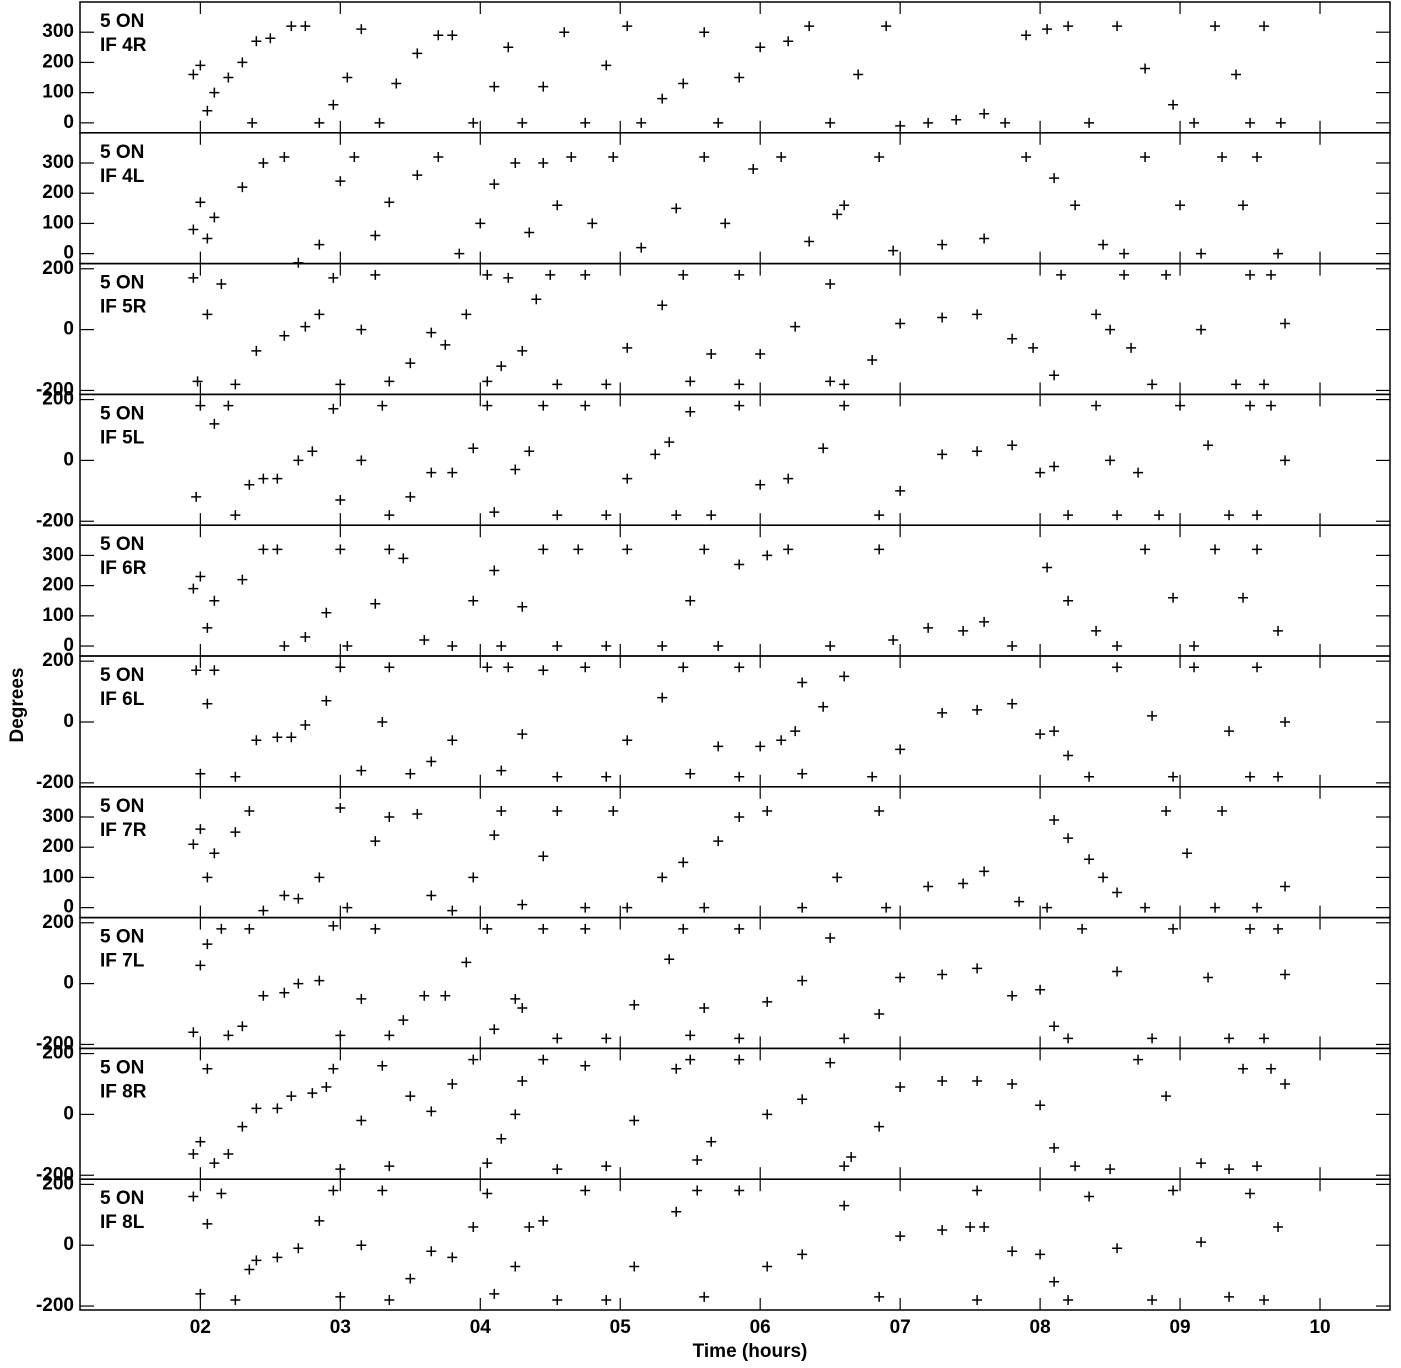 This screenshot has height=1368, width=1401. I want to click on panel-channel: IF 8R, so click(123, 1091).